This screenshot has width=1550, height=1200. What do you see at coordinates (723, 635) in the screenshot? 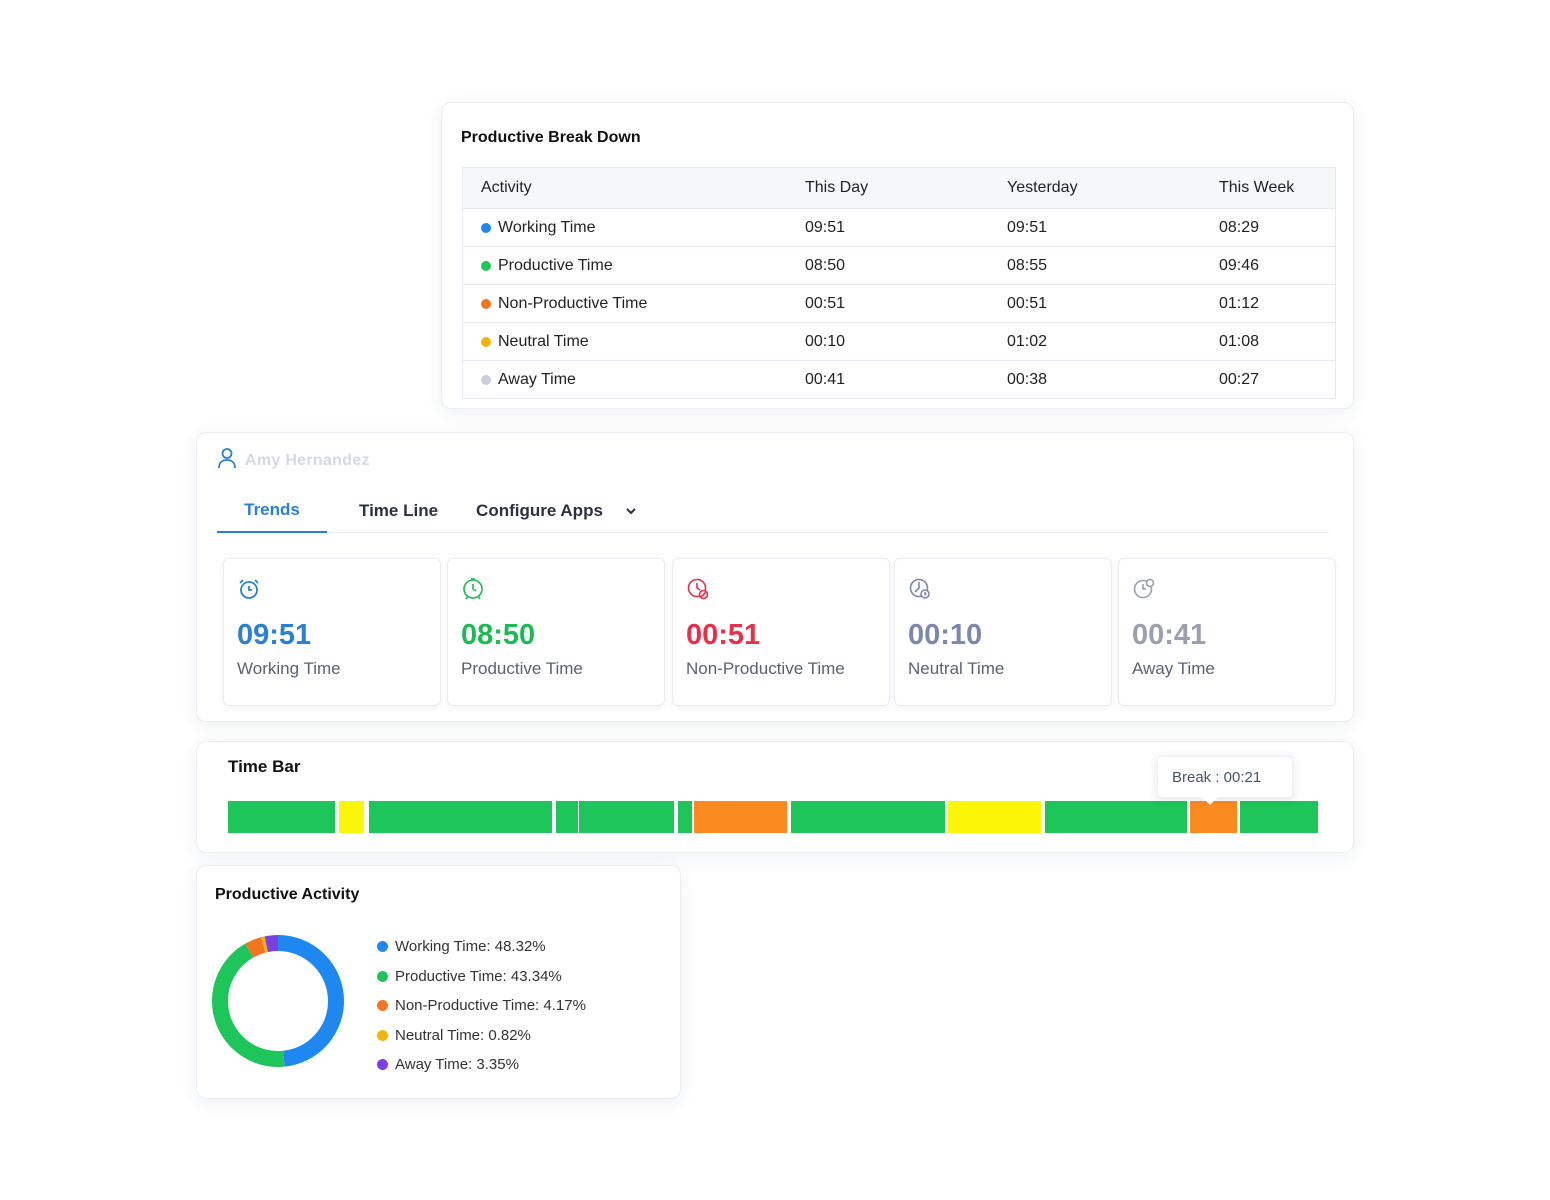
I see `stat-value: 00:51` at bounding box center [723, 635].